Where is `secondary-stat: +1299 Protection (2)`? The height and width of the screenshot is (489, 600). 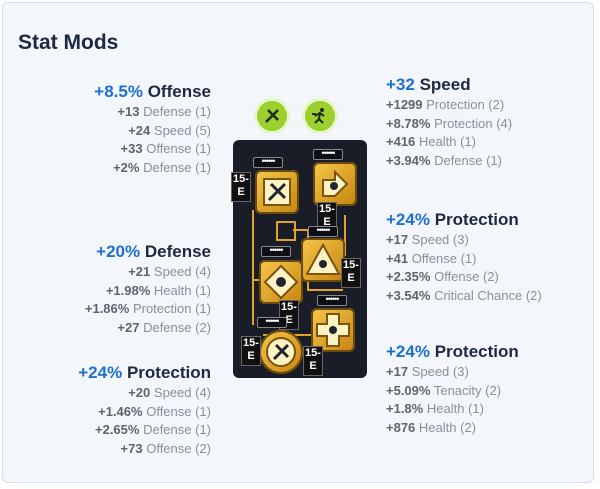
secondary-stat: +1299 Protection (2) is located at coordinates (445, 104).